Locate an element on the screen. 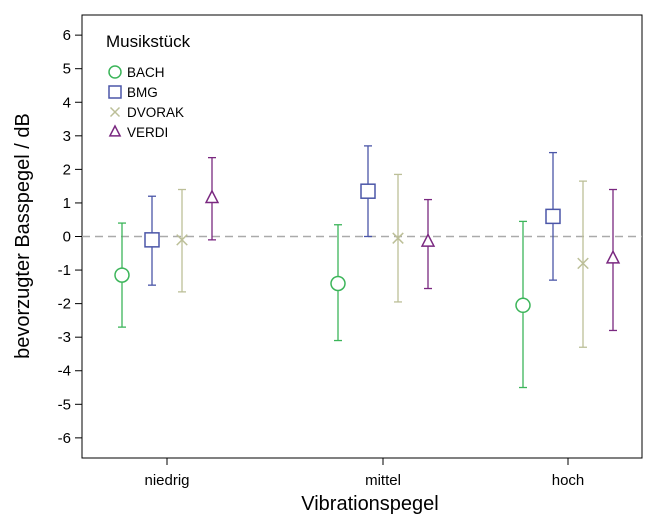 The image size is (654, 520). legend-marker-verdi is located at coordinates (115, 130).